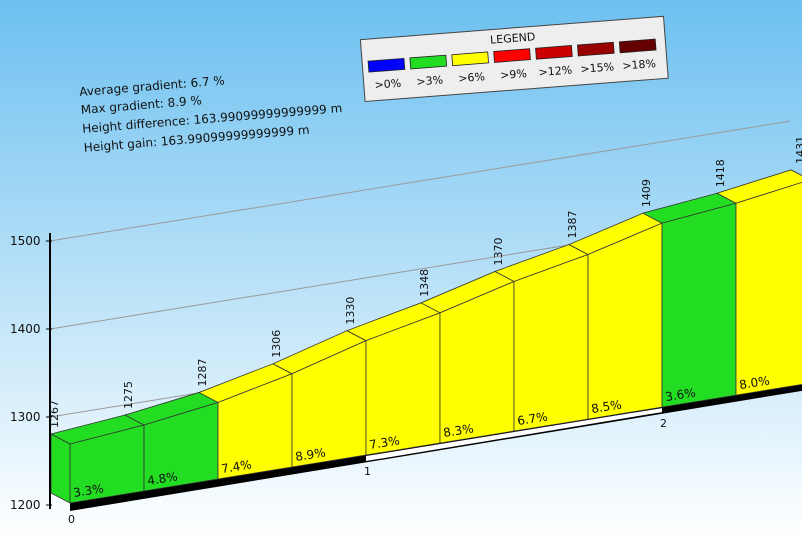 The height and width of the screenshot is (537, 802). I want to click on gradient-label: 4.8%, so click(162, 478).